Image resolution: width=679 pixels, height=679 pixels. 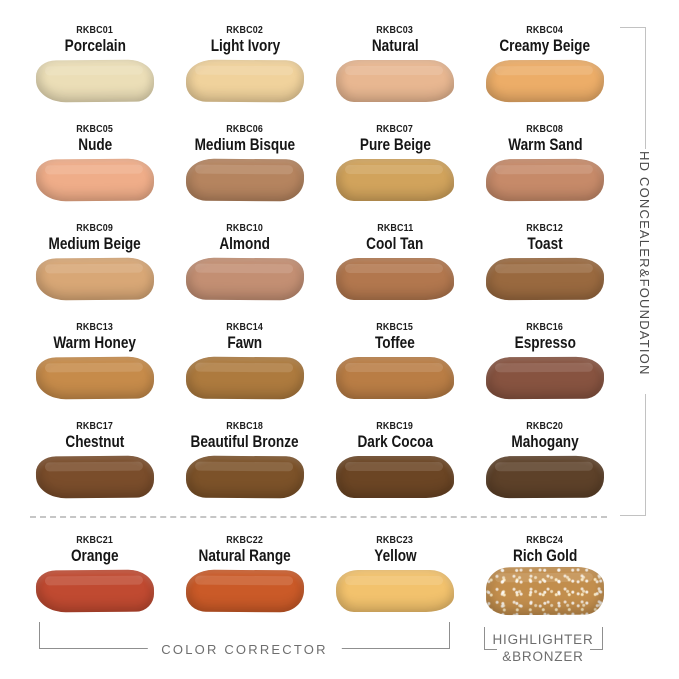 What do you see at coordinates (95, 426) in the screenshot?
I see `shade-code: RKBC17` at bounding box center [95, 426].